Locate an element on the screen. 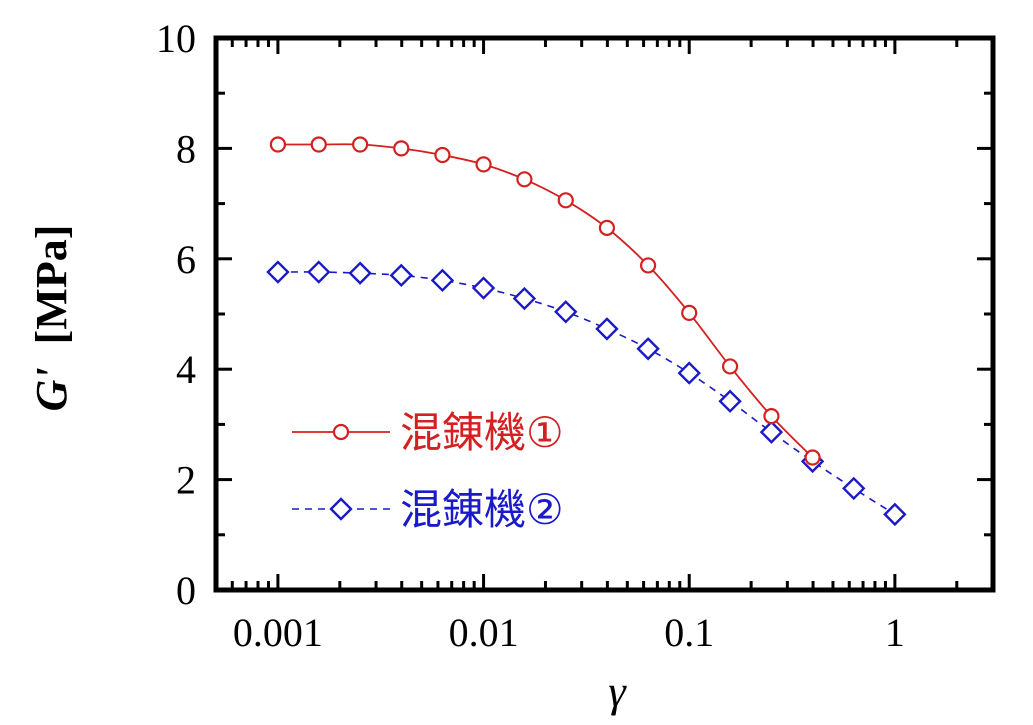 Image resolution: width=1033 pixels, height=725 pixels. y-axis-title-main: G' is located at coordinates (51, 389).